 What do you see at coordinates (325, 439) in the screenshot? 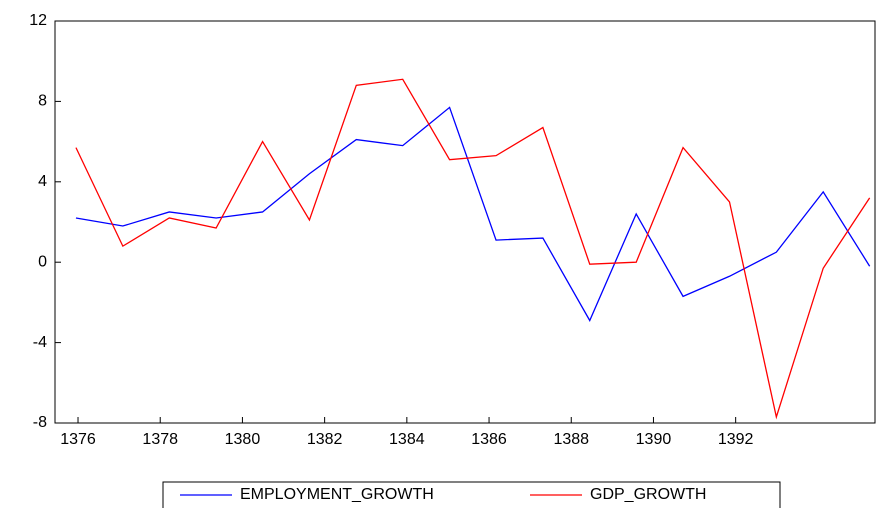
I see `x-tick-label: 1382` at bounding box center [325, 439].